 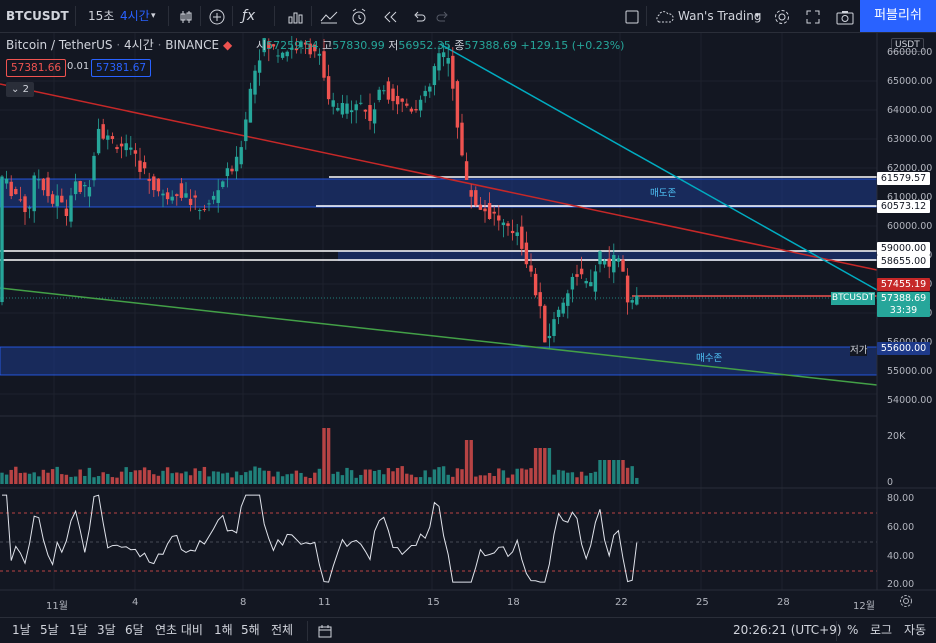 I want to click on add-compare-icon, so click(x=217, y=16).